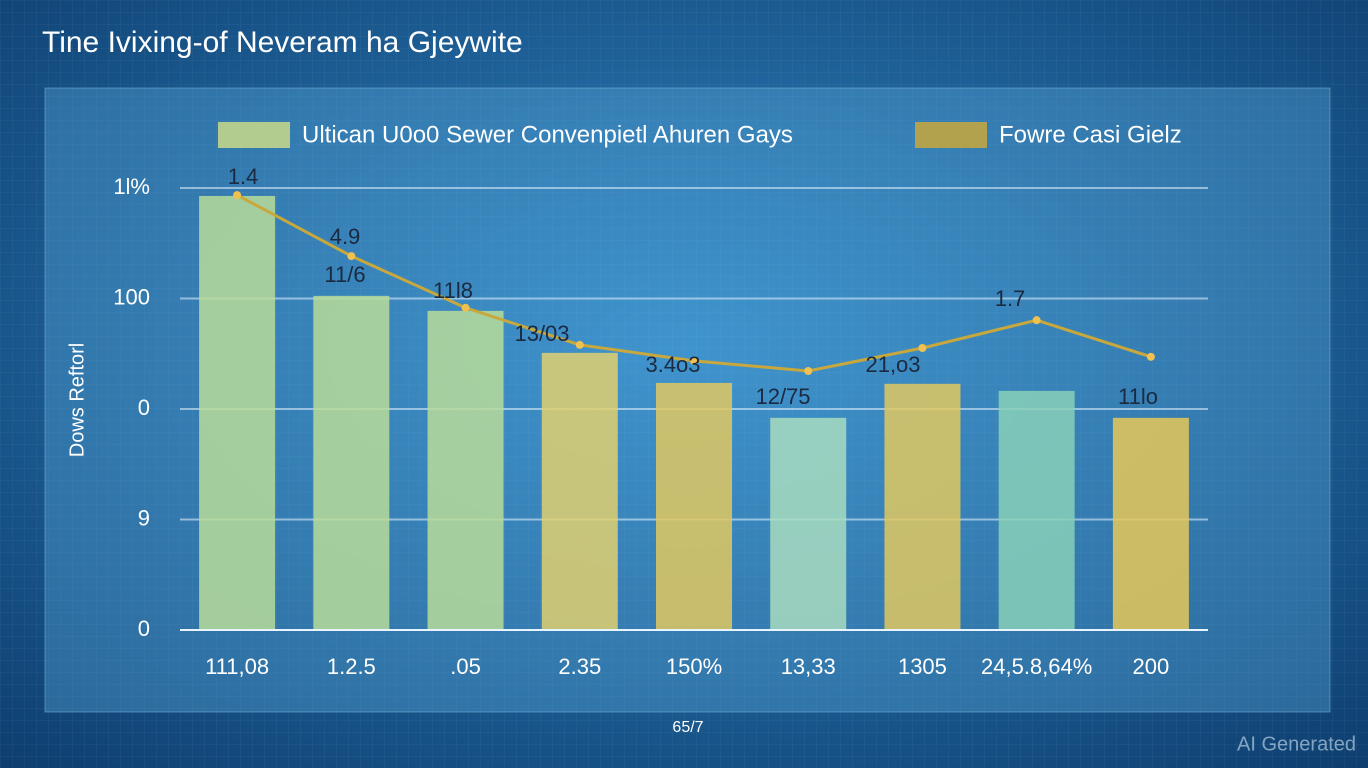 The width and height of the screenshot is (1368, 768). Describe the element at coordinates (282, 42) in the screenshot. I see `chart-title: Tine Ivixing-of Neveram ha Gjeywite` at that location.